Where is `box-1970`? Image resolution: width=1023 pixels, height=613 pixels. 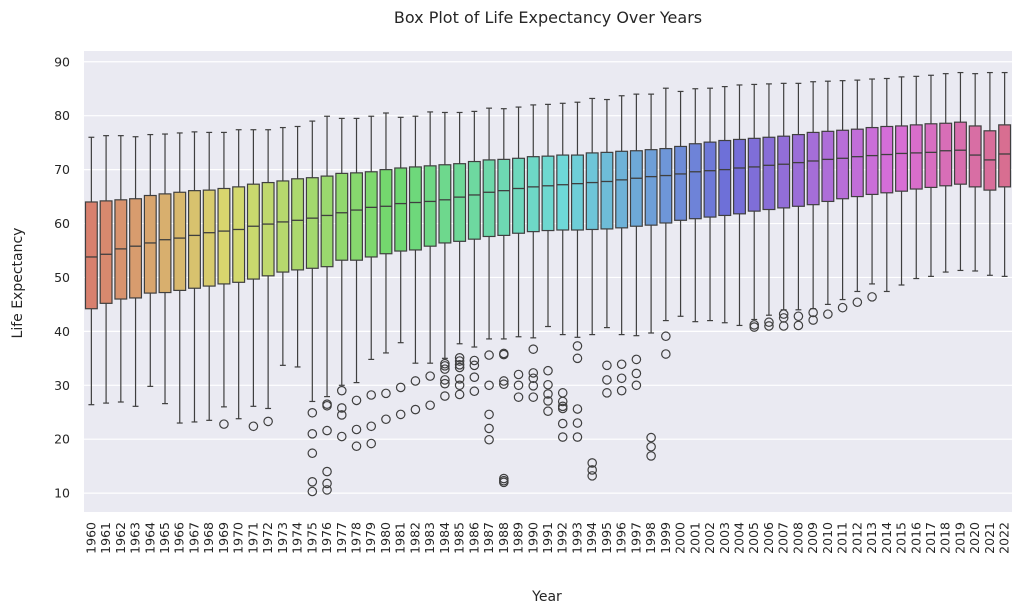
box-1970 is located at coordinates (239, 274).